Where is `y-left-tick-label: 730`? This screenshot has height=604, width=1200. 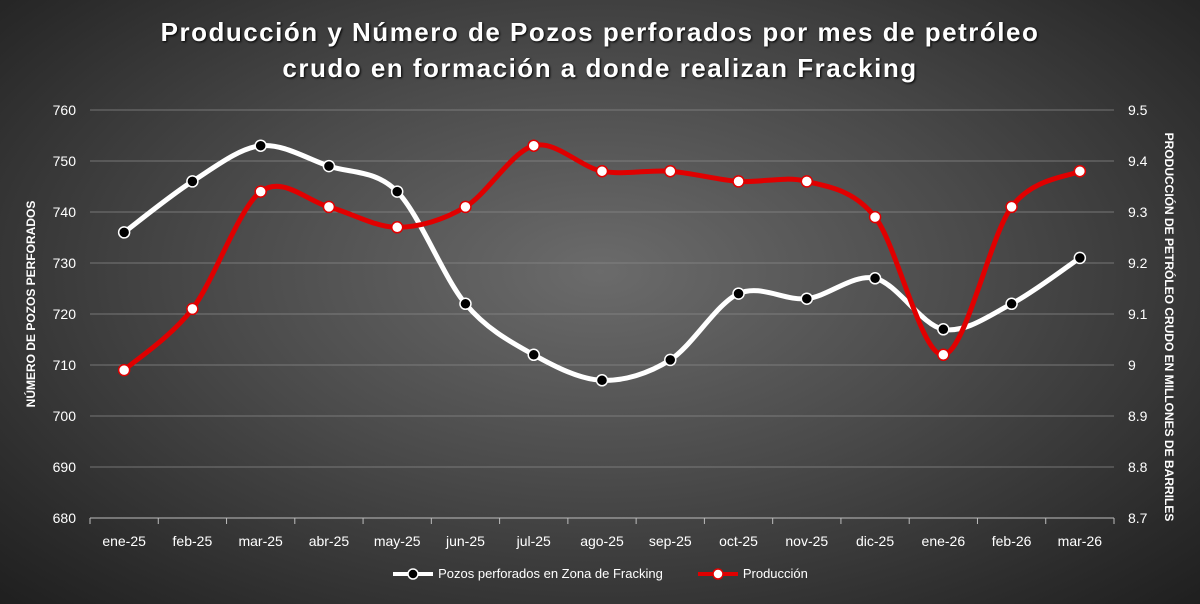
y-left-tick-label: 730 is located at coordinates (65, 263).